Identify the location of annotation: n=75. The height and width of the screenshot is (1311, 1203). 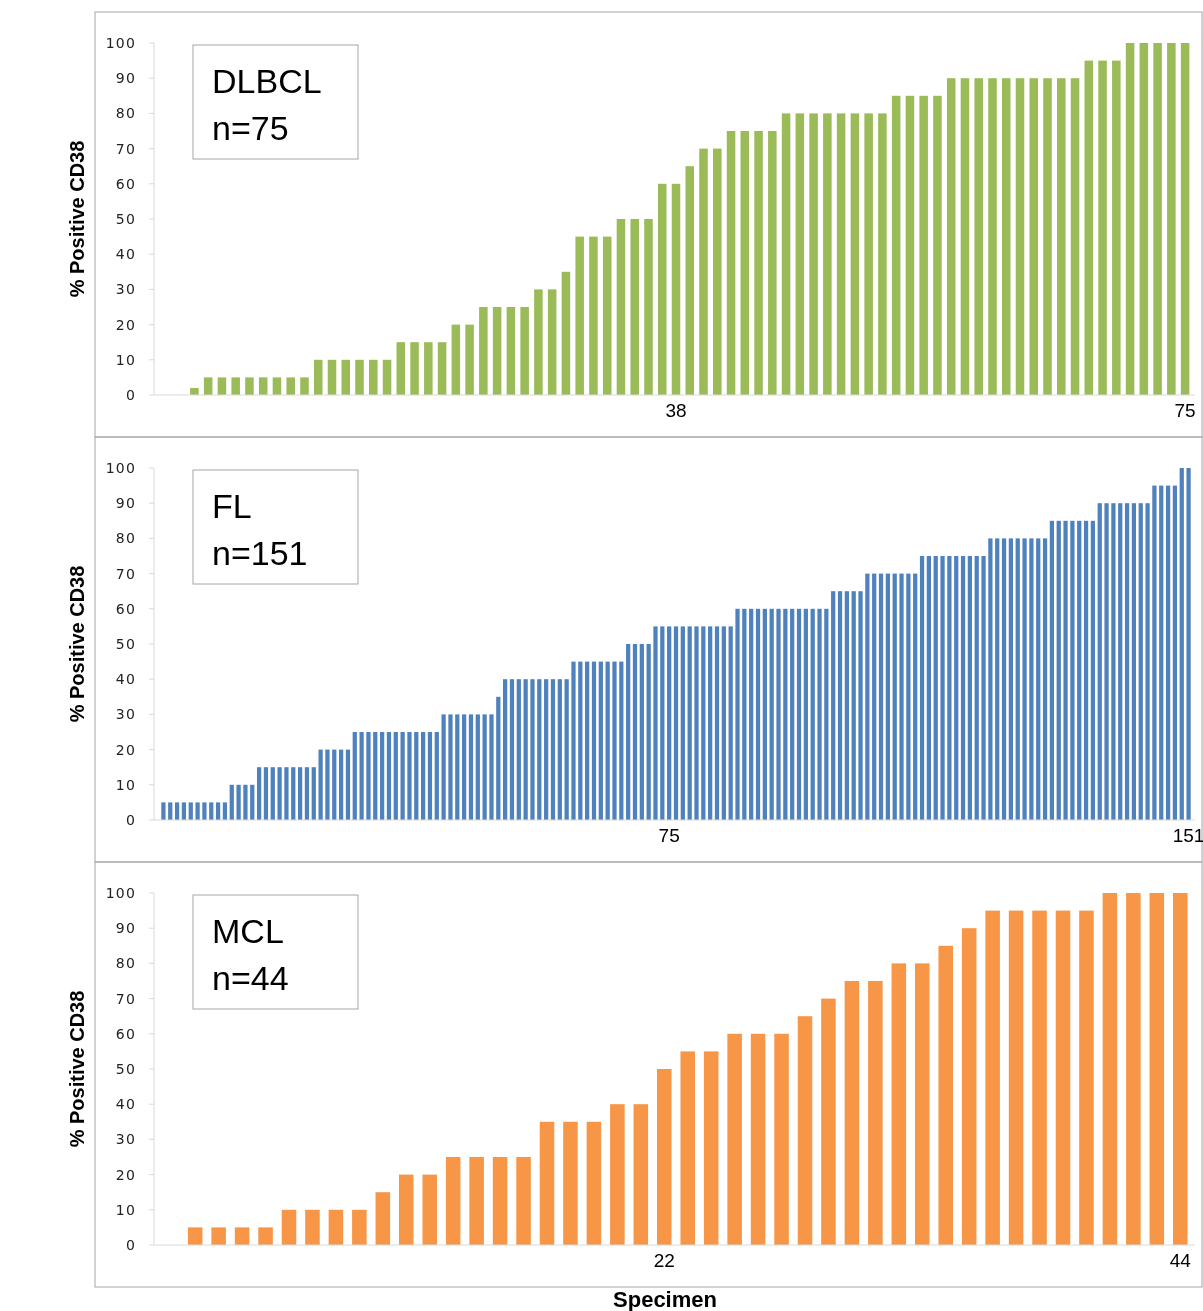
(250, 128).